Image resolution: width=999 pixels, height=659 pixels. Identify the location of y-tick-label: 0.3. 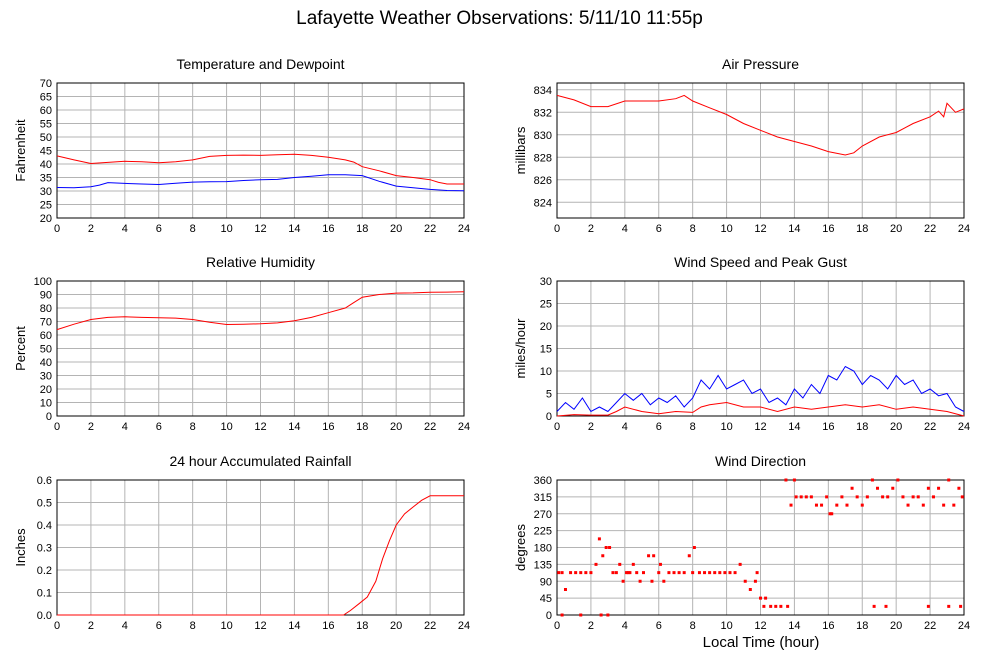
(44, 549).